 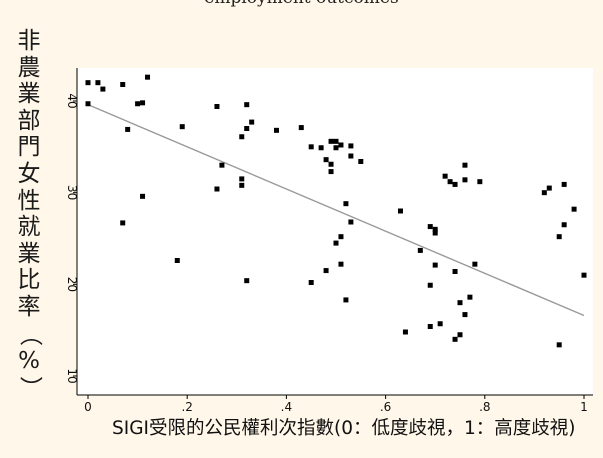 I want to click on y-tick-label: 20, so click(x=72, y=284).